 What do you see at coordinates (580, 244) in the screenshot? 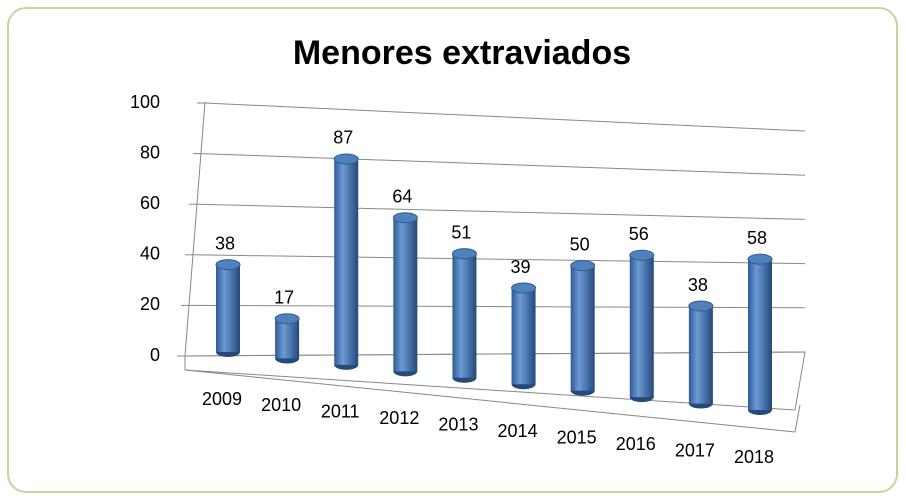
I see `value-label: 50` at bounding box center [580, 244].